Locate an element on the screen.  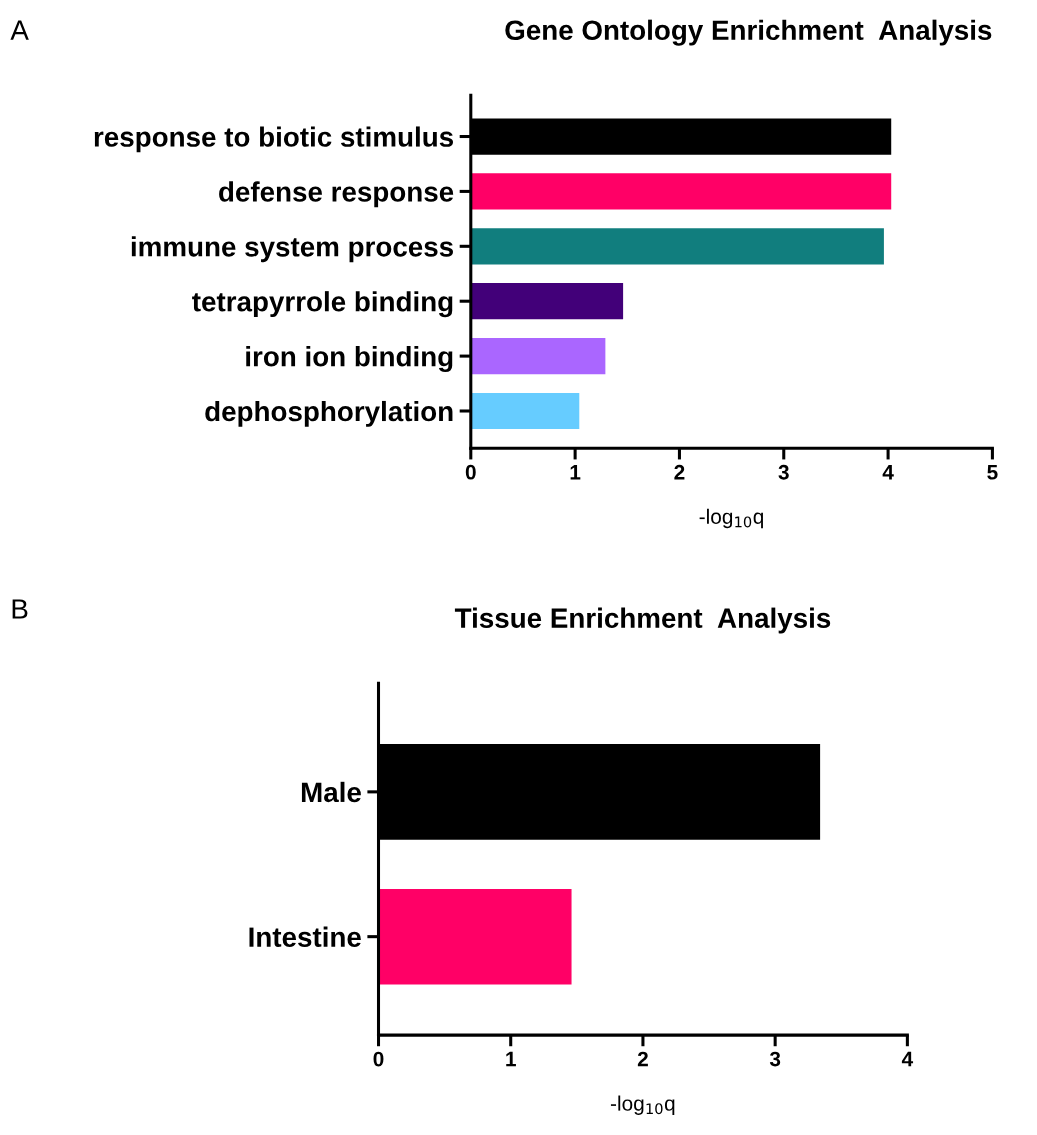
y-tick-label: iron ion binding is located at coordinates (349, 359).